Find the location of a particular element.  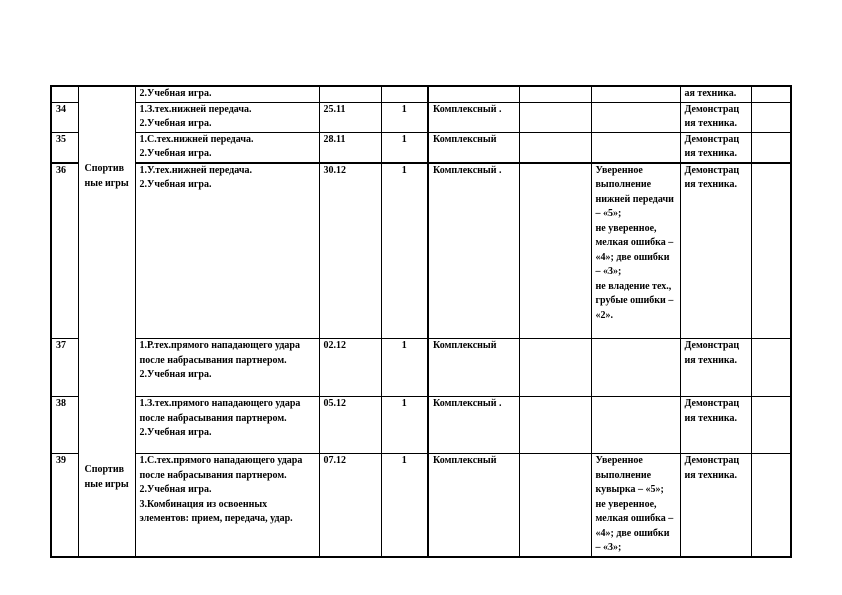

date-text: 07.12 is located at coordinates (335, 460).